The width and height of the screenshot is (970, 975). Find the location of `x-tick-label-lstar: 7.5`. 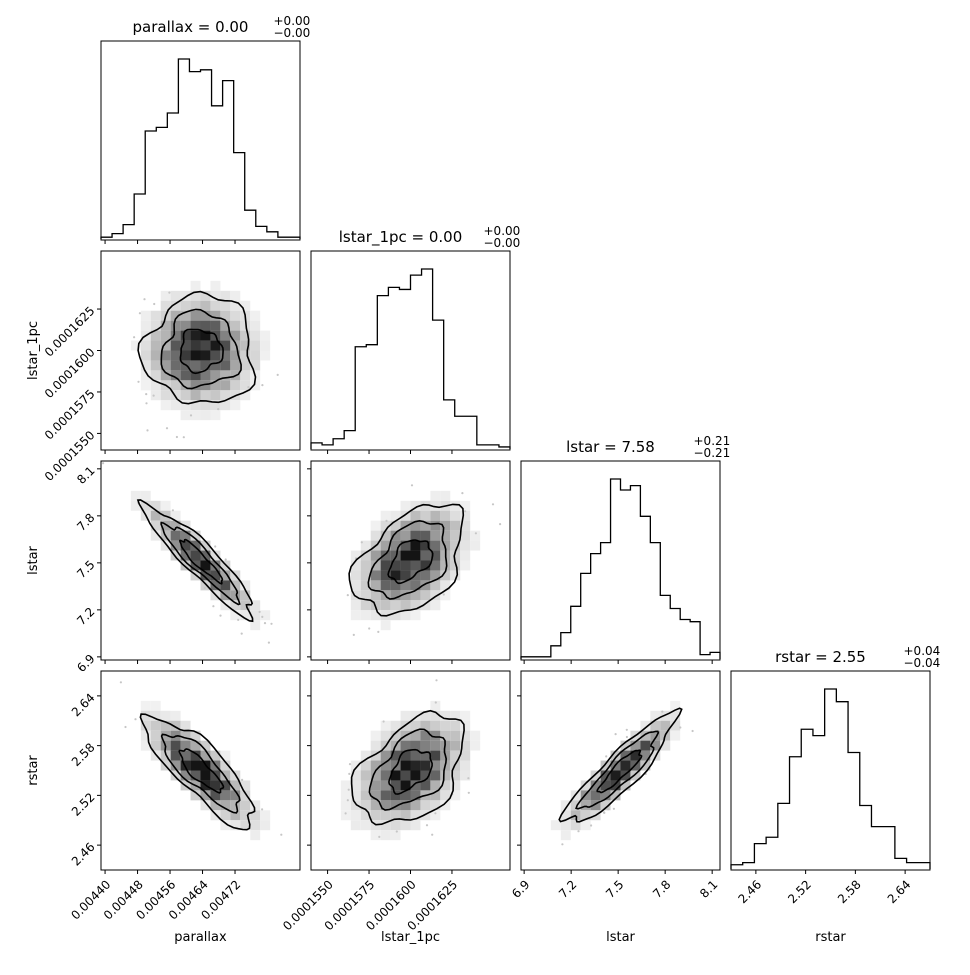

x-tick-label-lstar: 7.5 is located at coordinates (614, 888).